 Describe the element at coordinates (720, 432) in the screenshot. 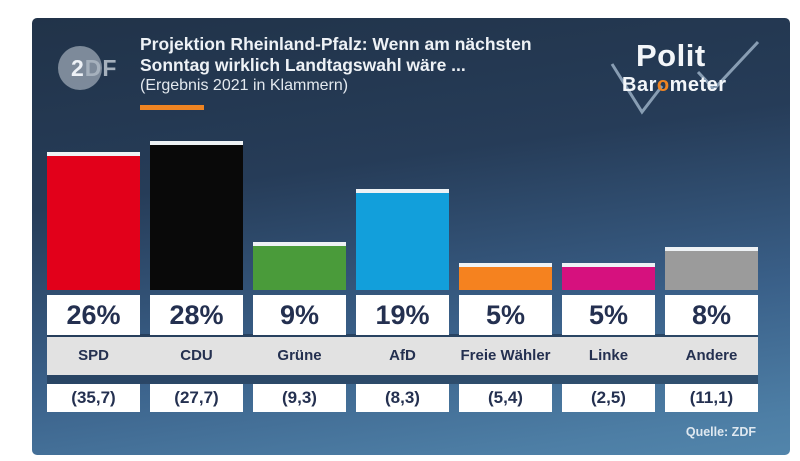

I see `source-credit: Quelle: ZDF` at that location.